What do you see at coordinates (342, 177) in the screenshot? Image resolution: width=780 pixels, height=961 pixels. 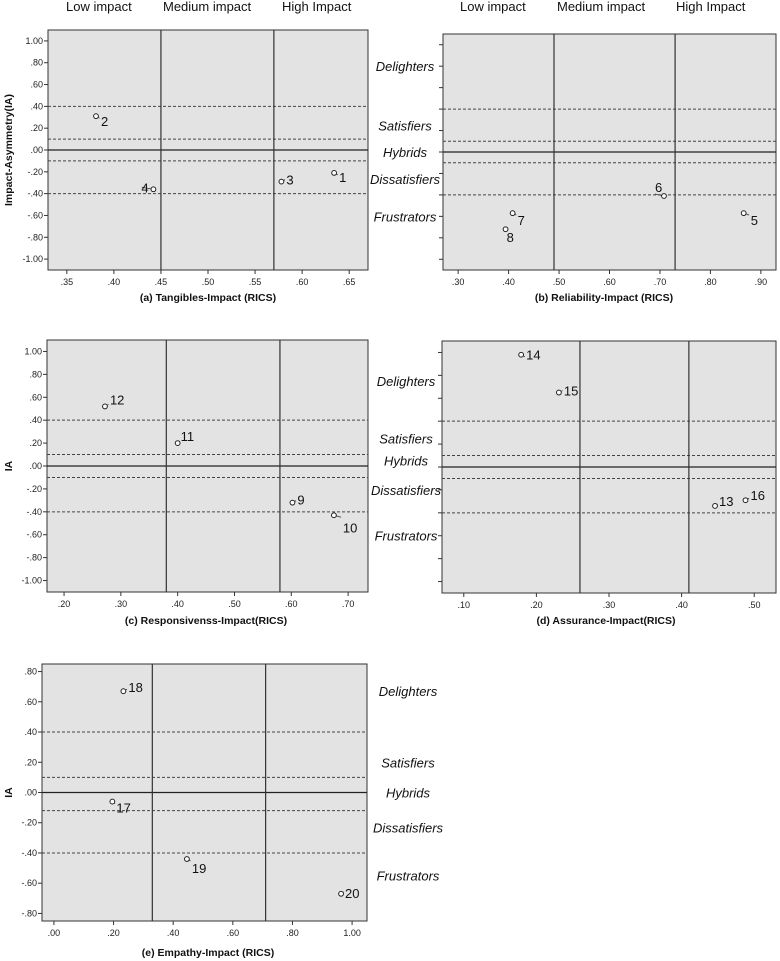 I see `point-label-1: 1` at bounding box center [342, 177].